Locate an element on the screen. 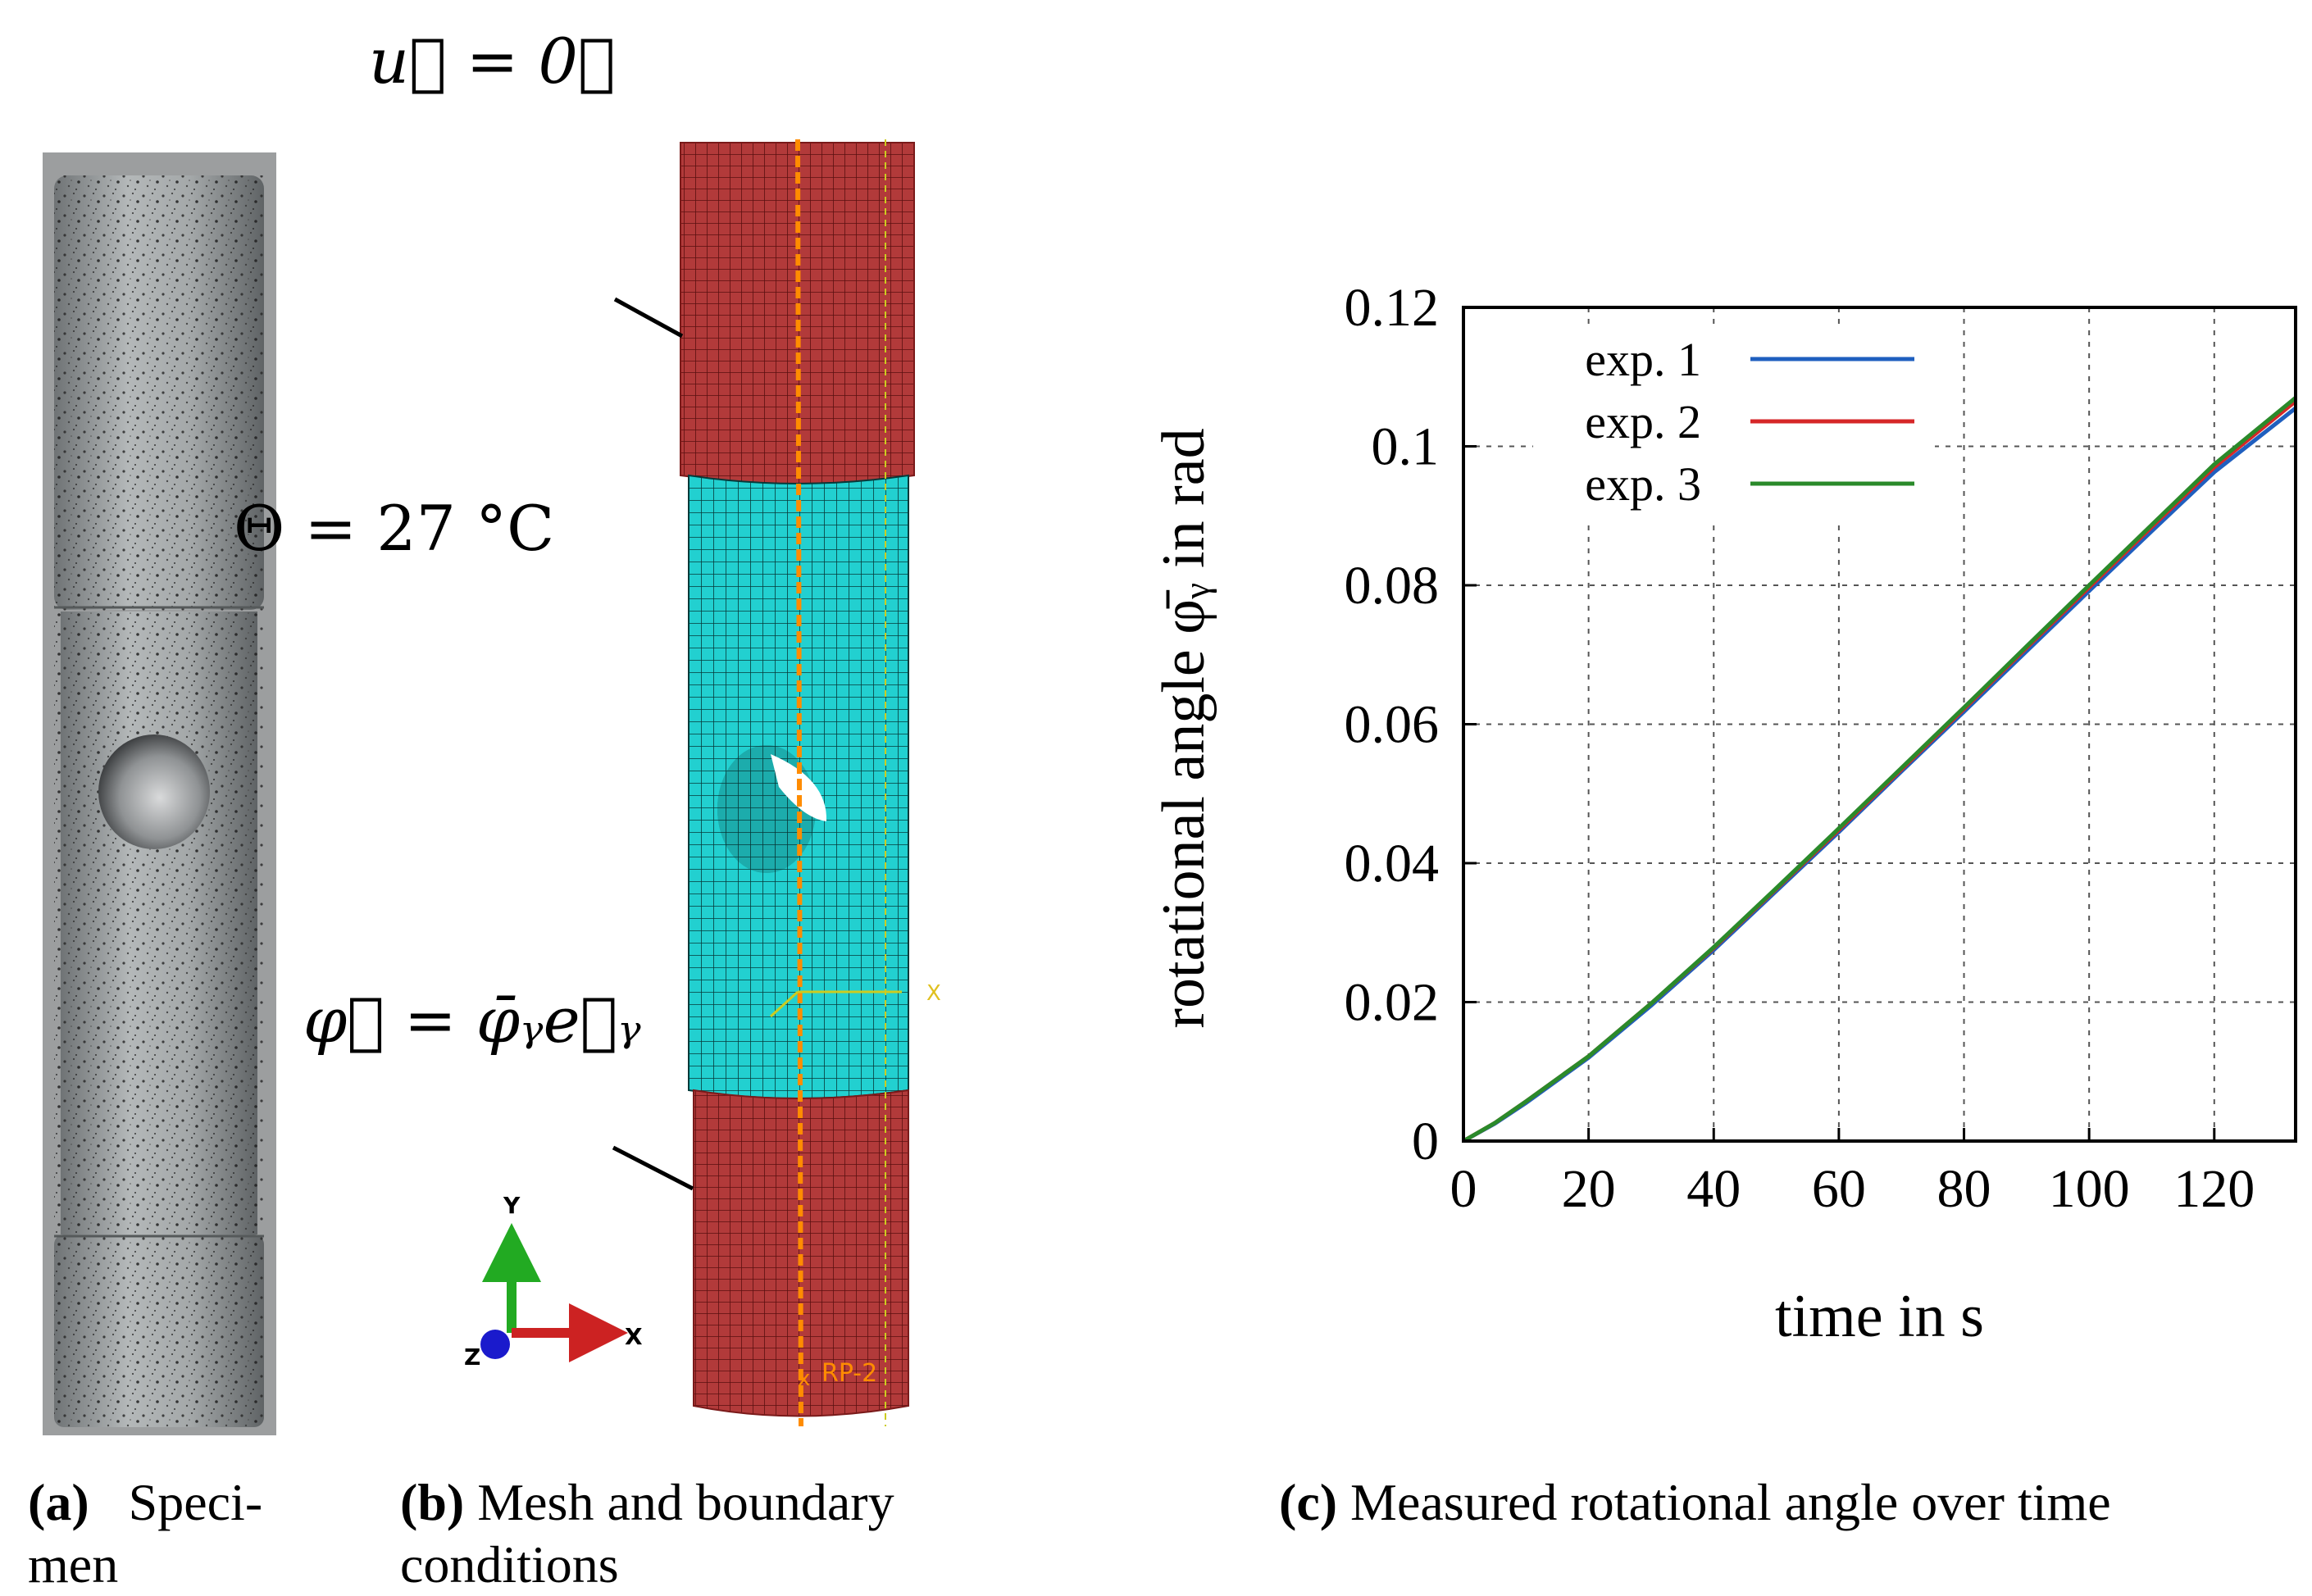 The height and width of the screenshot is (1596, 2312). caption-a-line2: men is located at coordinates (73, 1564).